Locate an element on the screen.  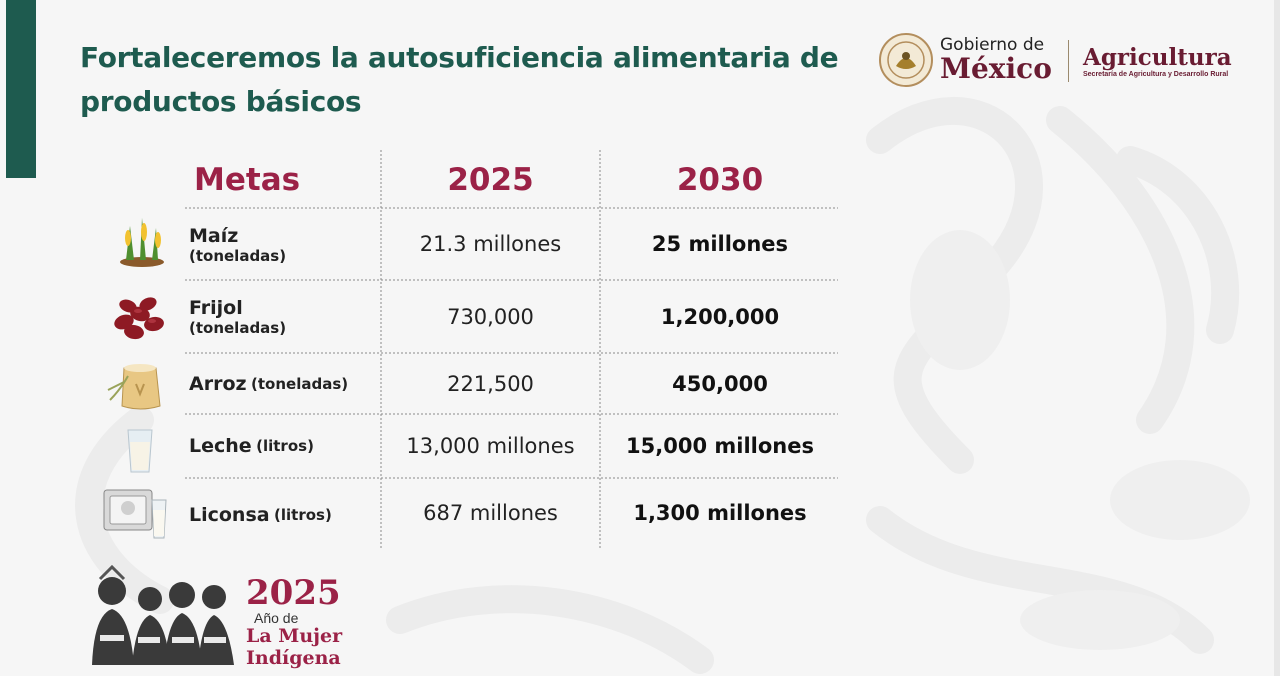
row-frijol-2025: 730,000 is located at coordinates (490, 316).